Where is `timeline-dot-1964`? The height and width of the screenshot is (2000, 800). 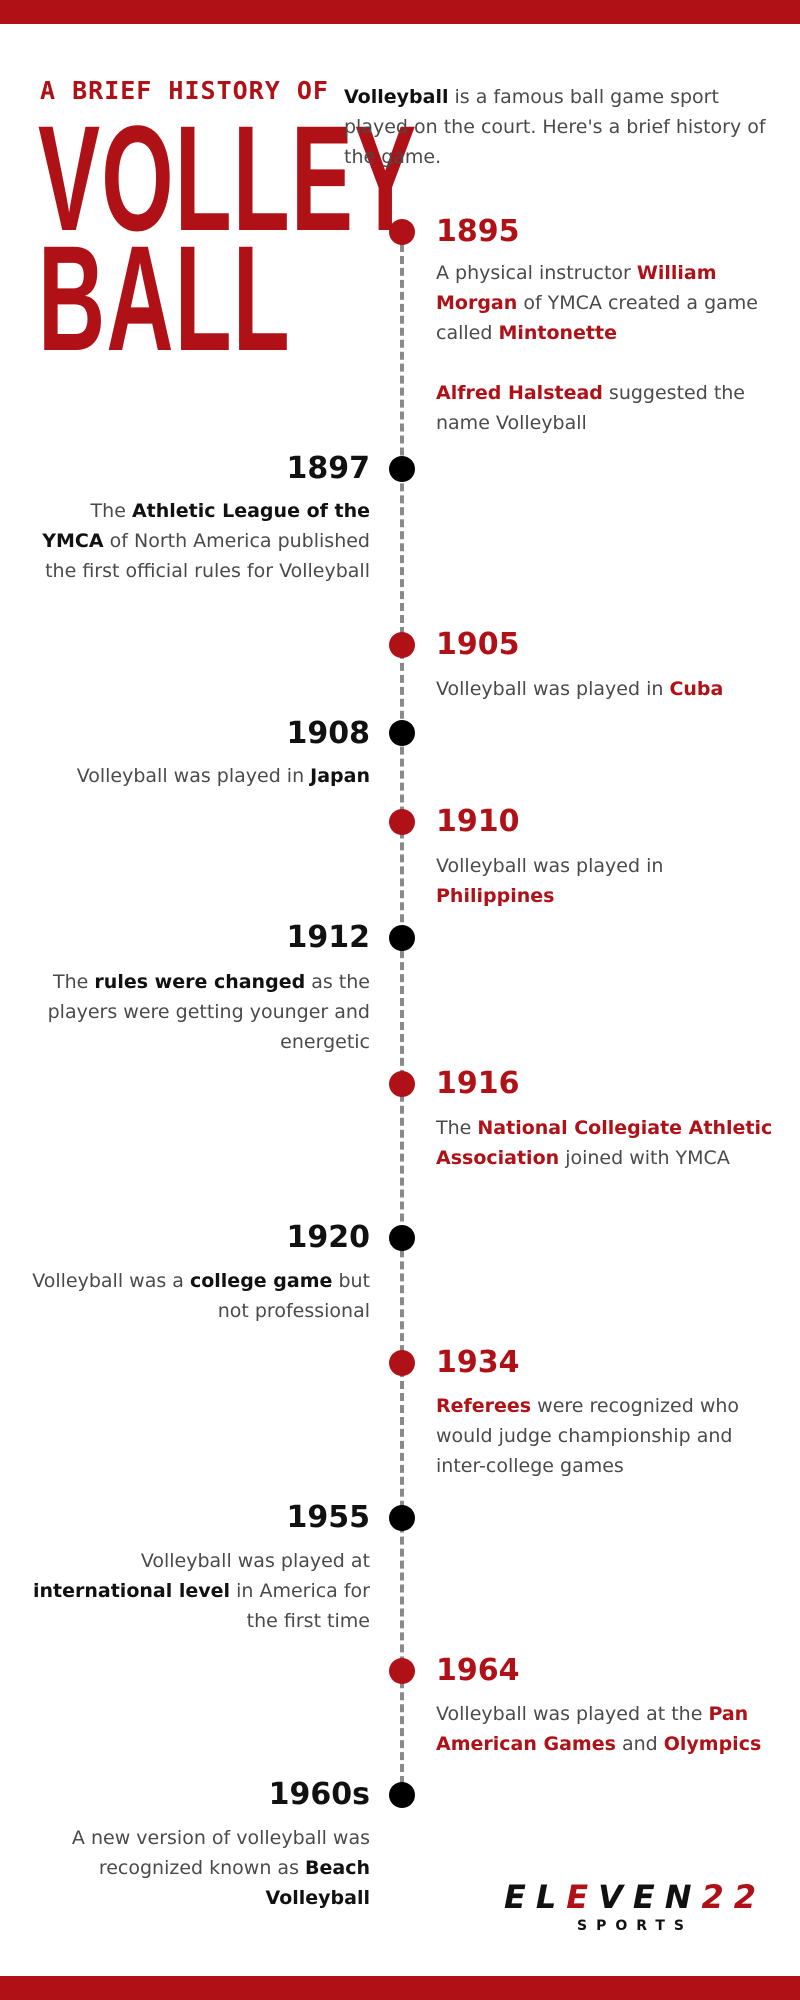 timeline-dot-1964 is located at coordinates (402, 1671).